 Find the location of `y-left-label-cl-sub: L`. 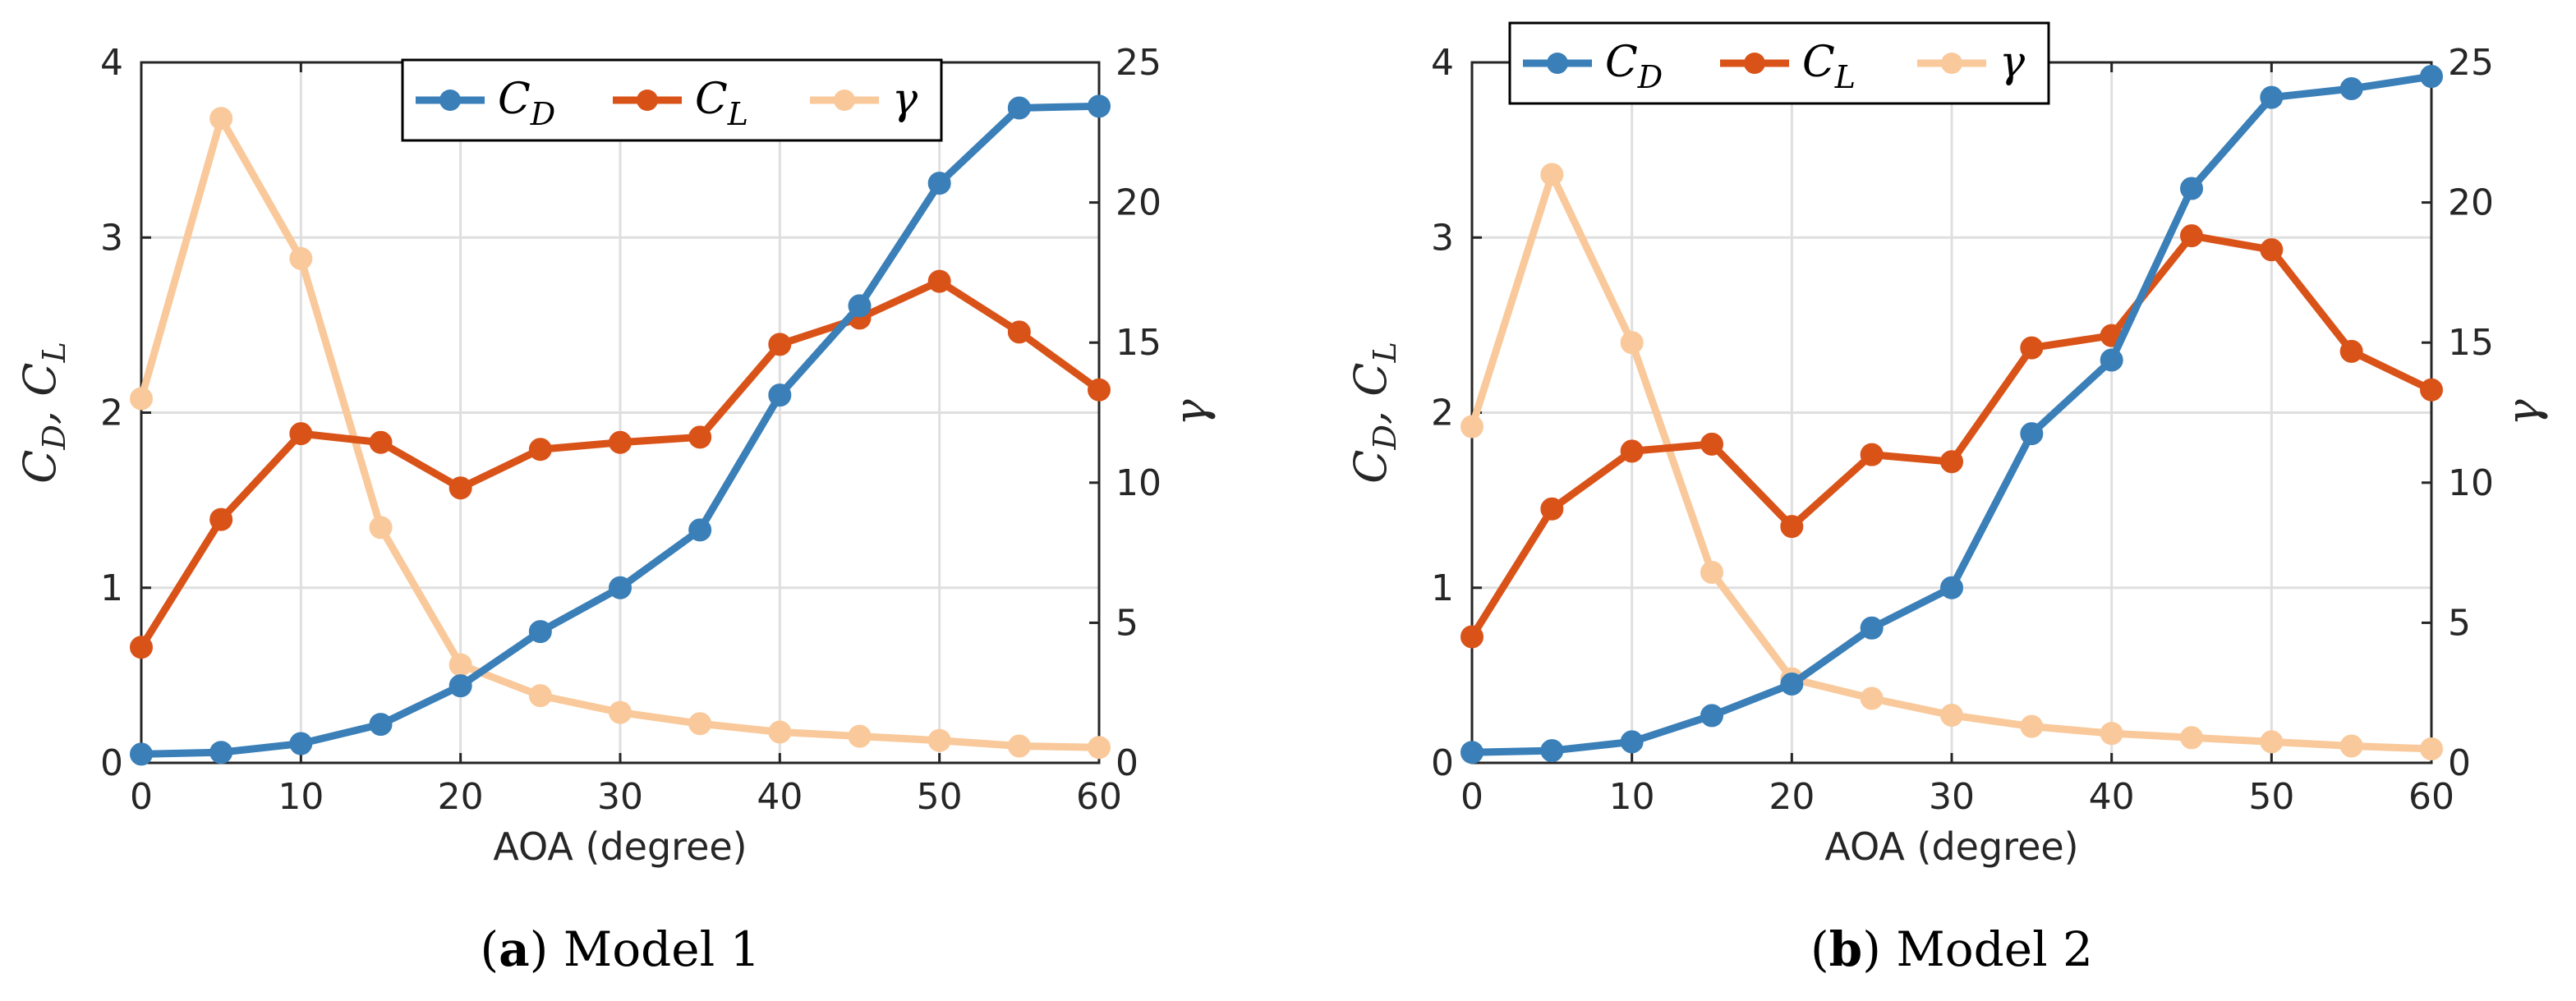

y-left-label-cl-sub: L is located at coordinates (54, 352).